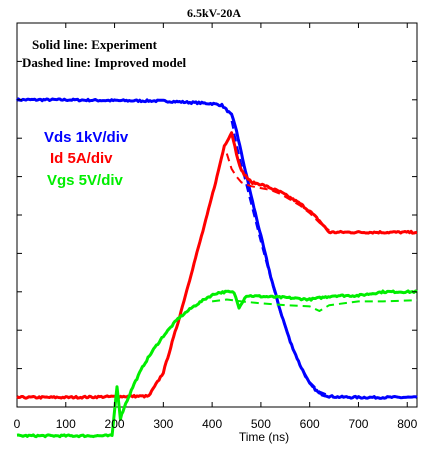 The height and width of the screenshot is (454, 427). What do you see at coordinates (212, 424) in the screenshot?
I see `x-tick-label: 400` at bounding box center [212, 424].